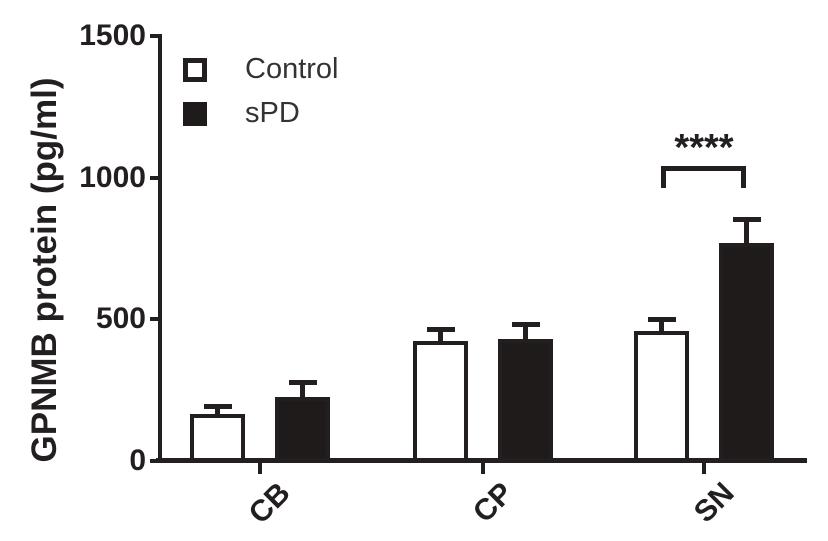  Describe the element at coordinates (661, 396) in the screenshot. I see `bar-control-sn` at that location.